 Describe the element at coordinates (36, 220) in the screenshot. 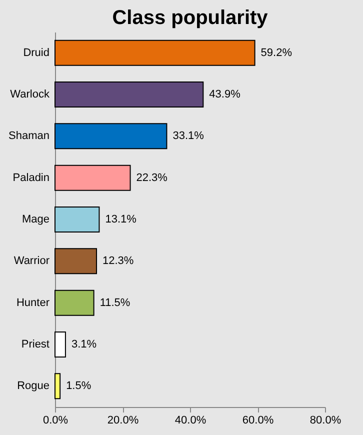

I see `y-tick-label: Mage` at that location.